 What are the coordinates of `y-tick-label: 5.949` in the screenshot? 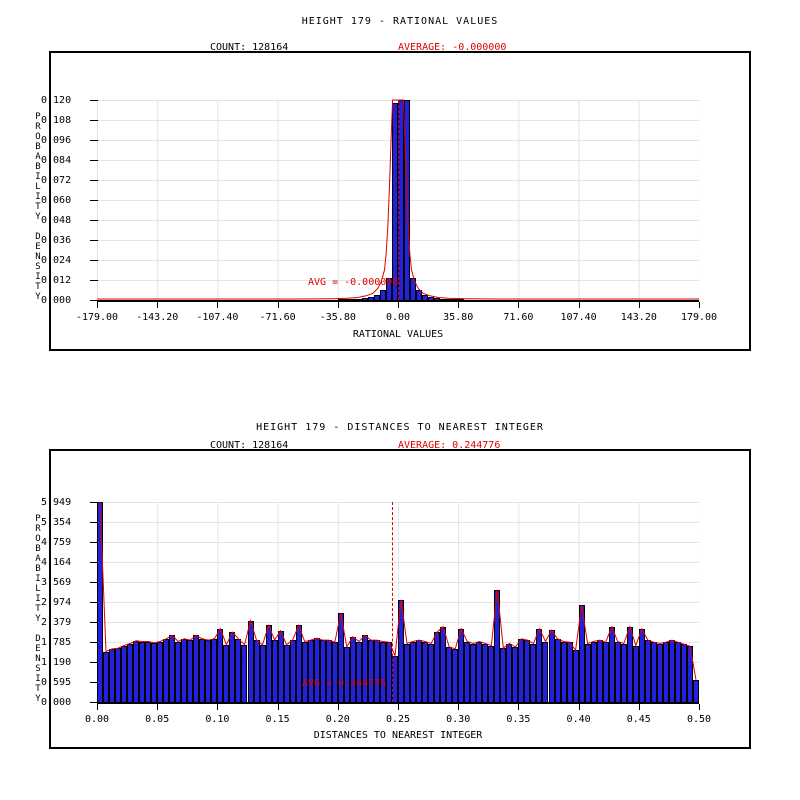 It's located at (56, 502).